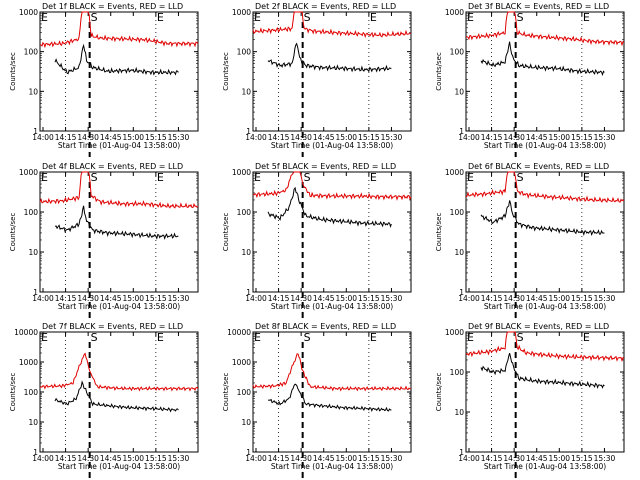  What do you see at coordinates (325, 326) in the screenshot?
I see `panel-title: Det 8f BLACK = Events, RED = LLD` at bounding box center [325, 326].